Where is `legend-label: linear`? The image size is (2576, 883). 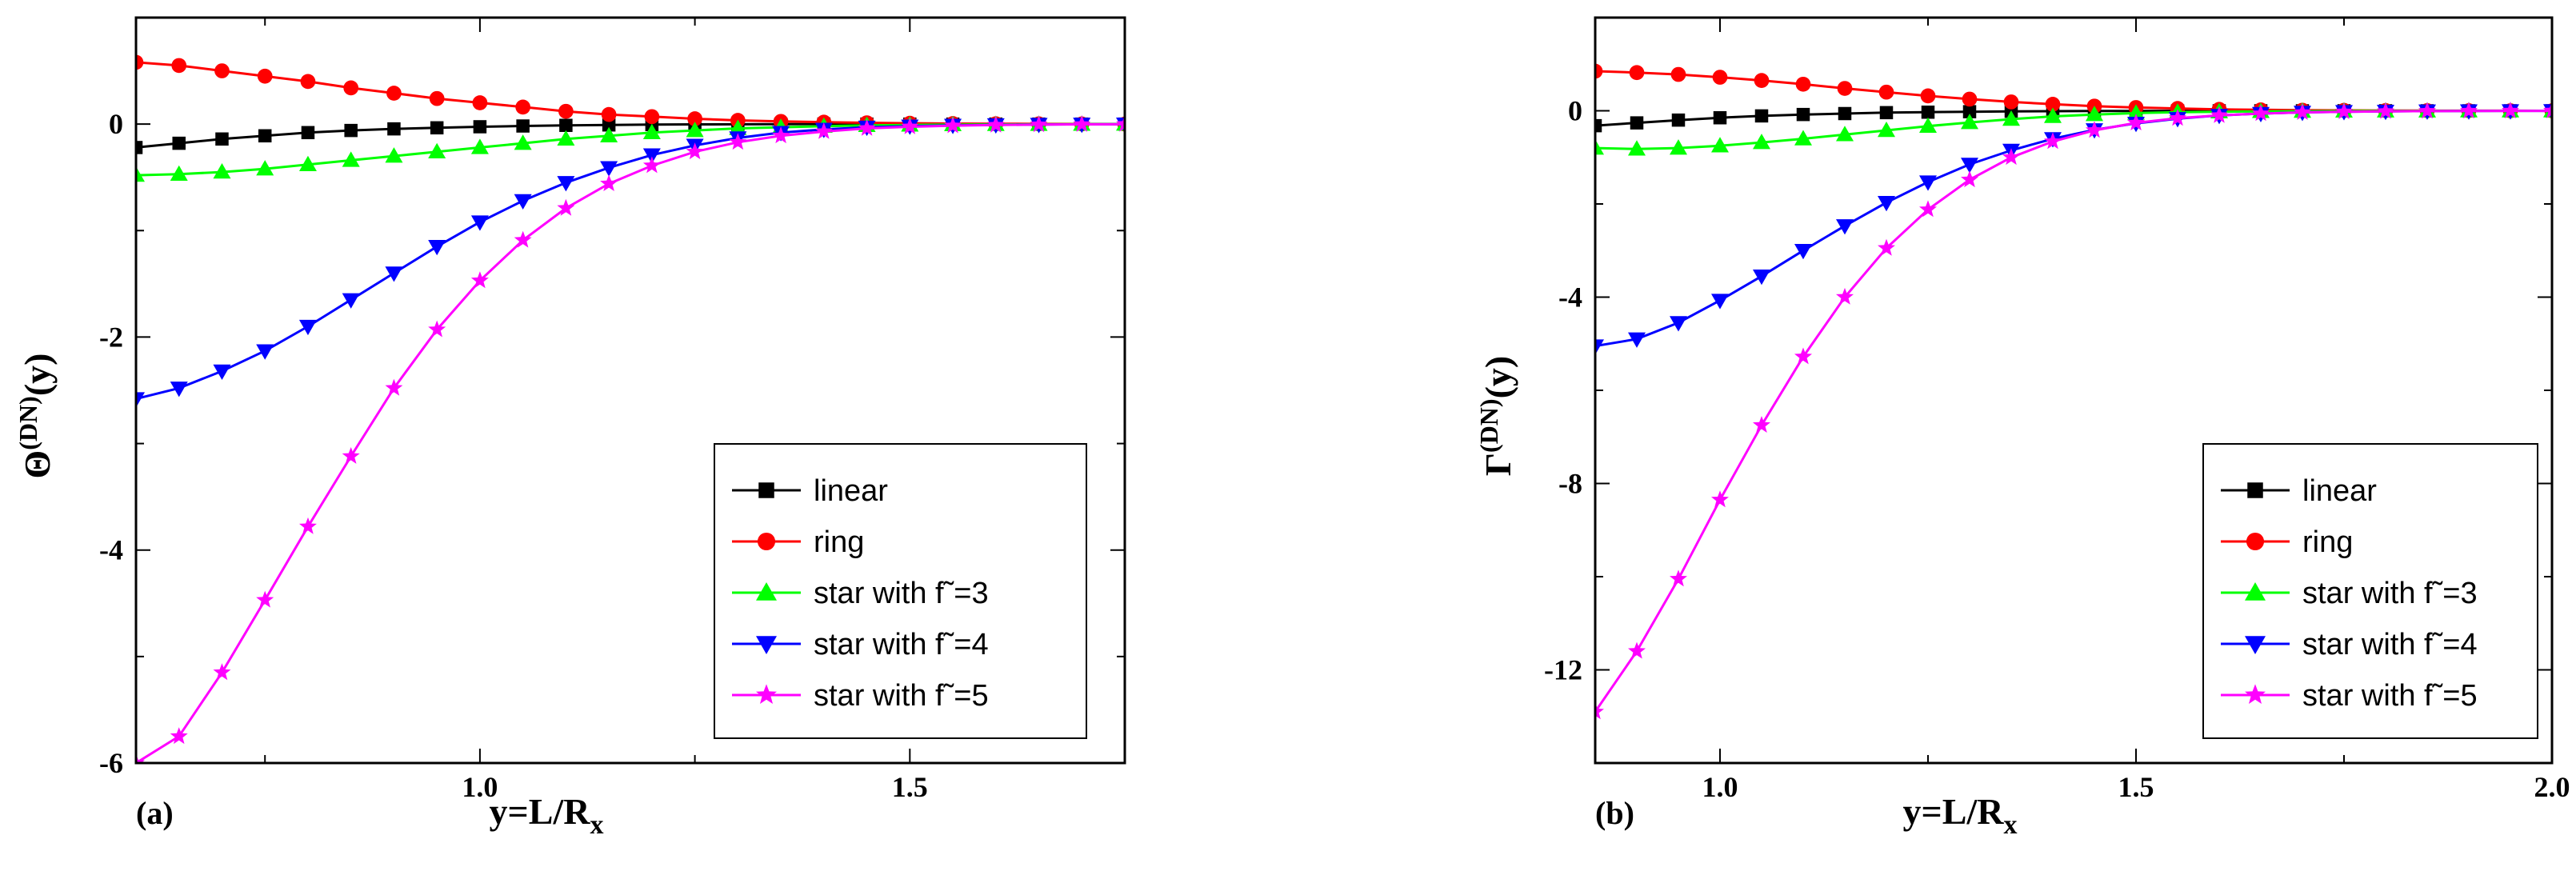 legend-label: linear is located at coordinates (2339, 491).